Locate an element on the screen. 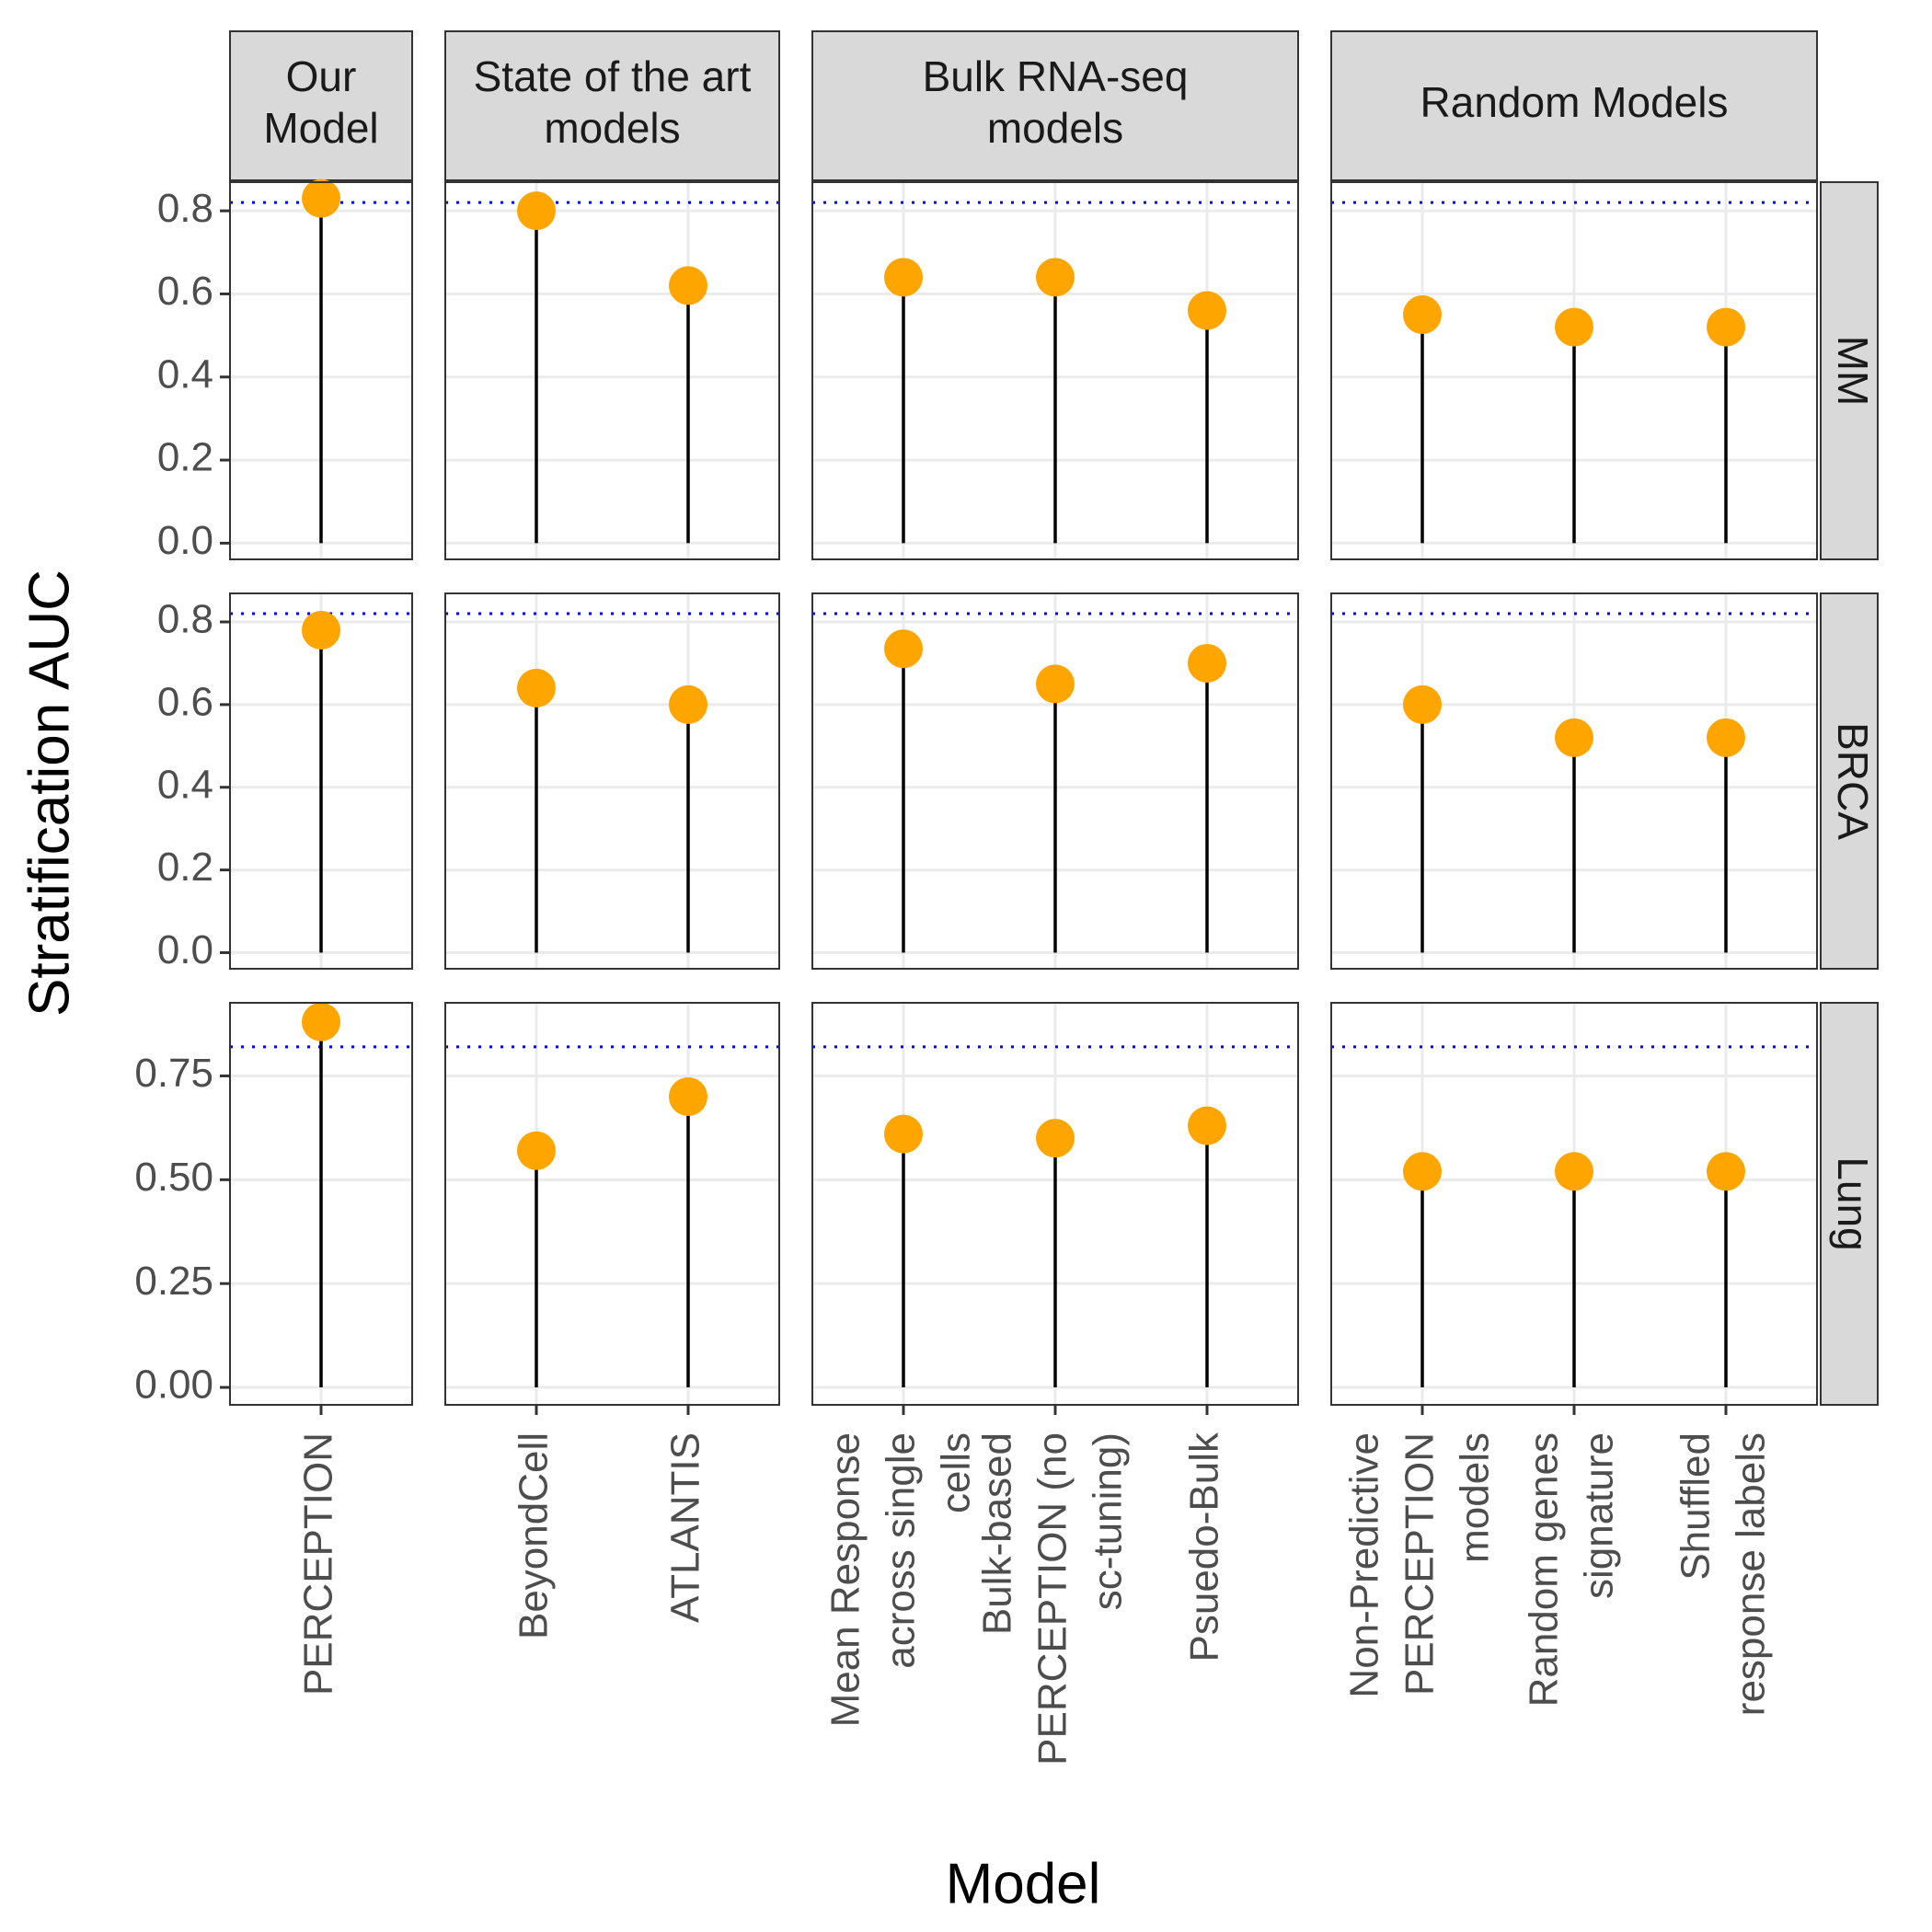  strip-label: State of the art is located at coordinates (613, 76).